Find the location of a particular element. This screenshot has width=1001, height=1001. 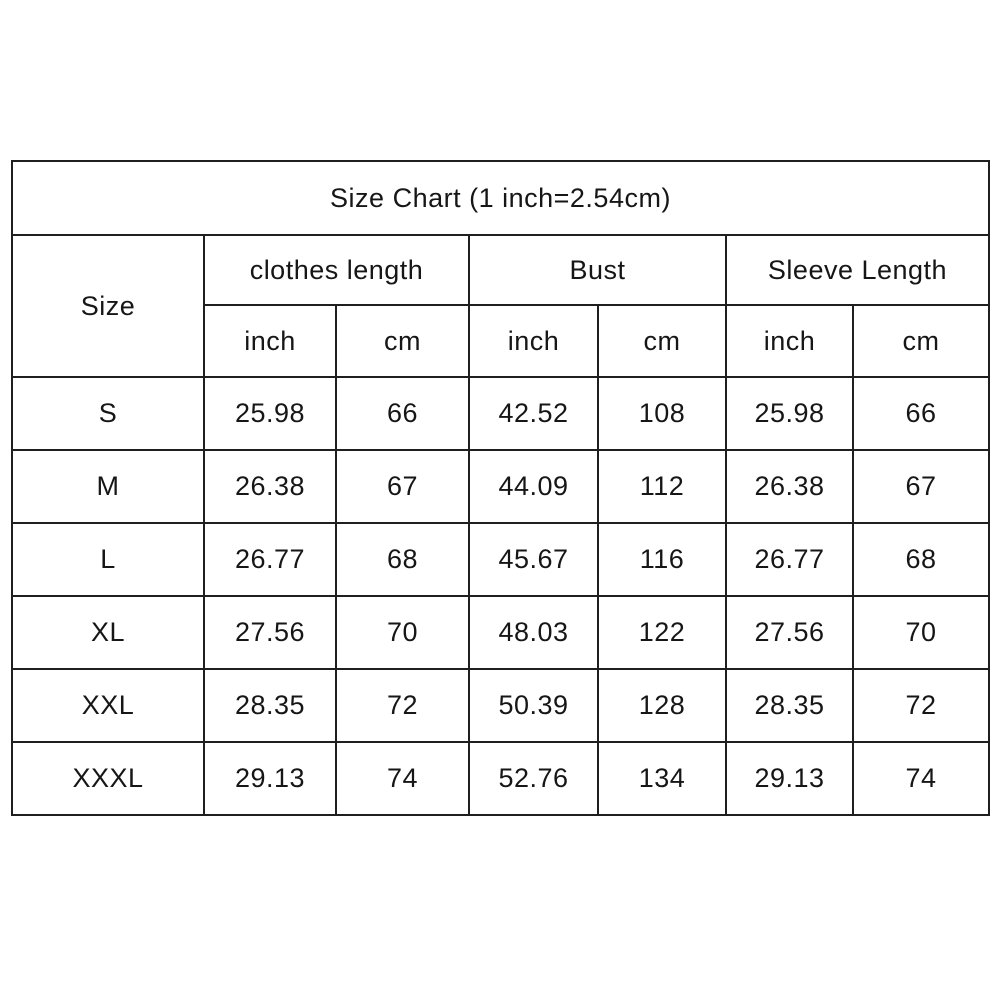

size-cell: XXXL is located at coordinates (108, 778).